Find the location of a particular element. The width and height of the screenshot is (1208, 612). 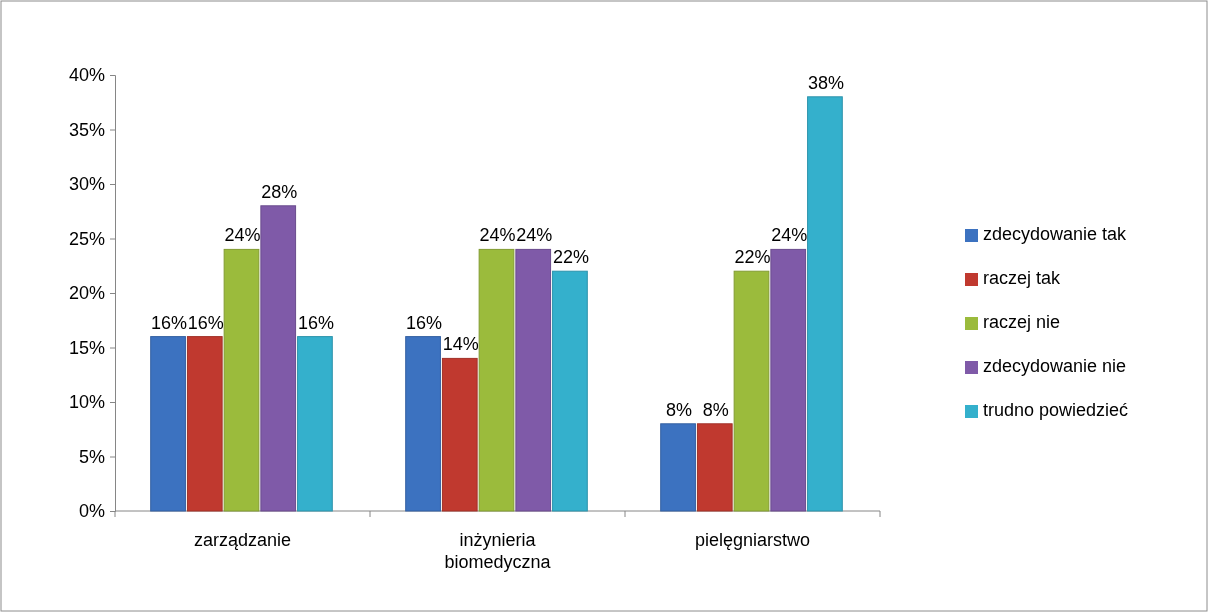

data-label: 14% is located at coordinates (460, 344).